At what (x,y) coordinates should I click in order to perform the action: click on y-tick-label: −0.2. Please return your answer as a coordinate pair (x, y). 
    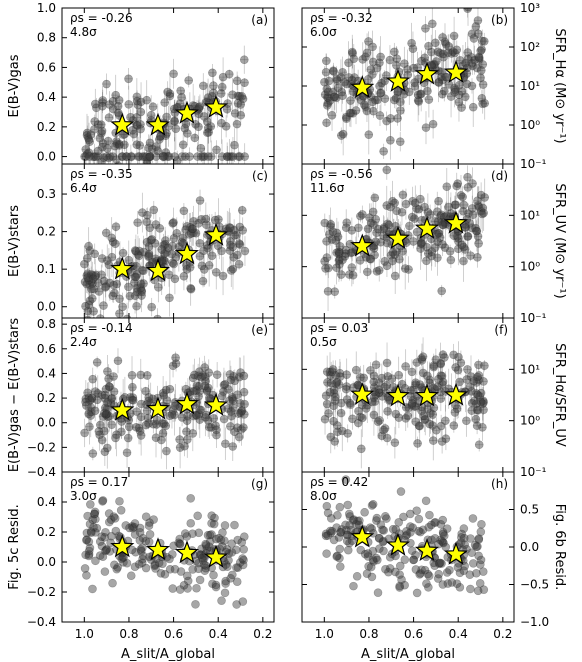
    Looking at the image, I should click on (41, 447).